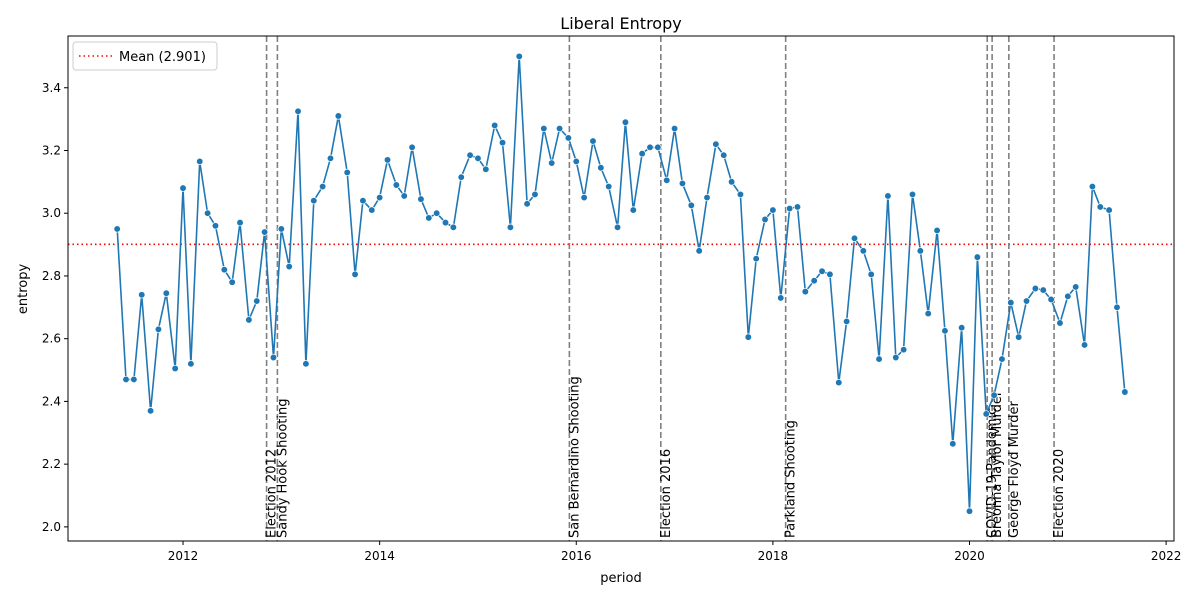  Describe the element at coordinates (379, 556) in the screenshot. I see `x-tick-label: 2014` at that location.